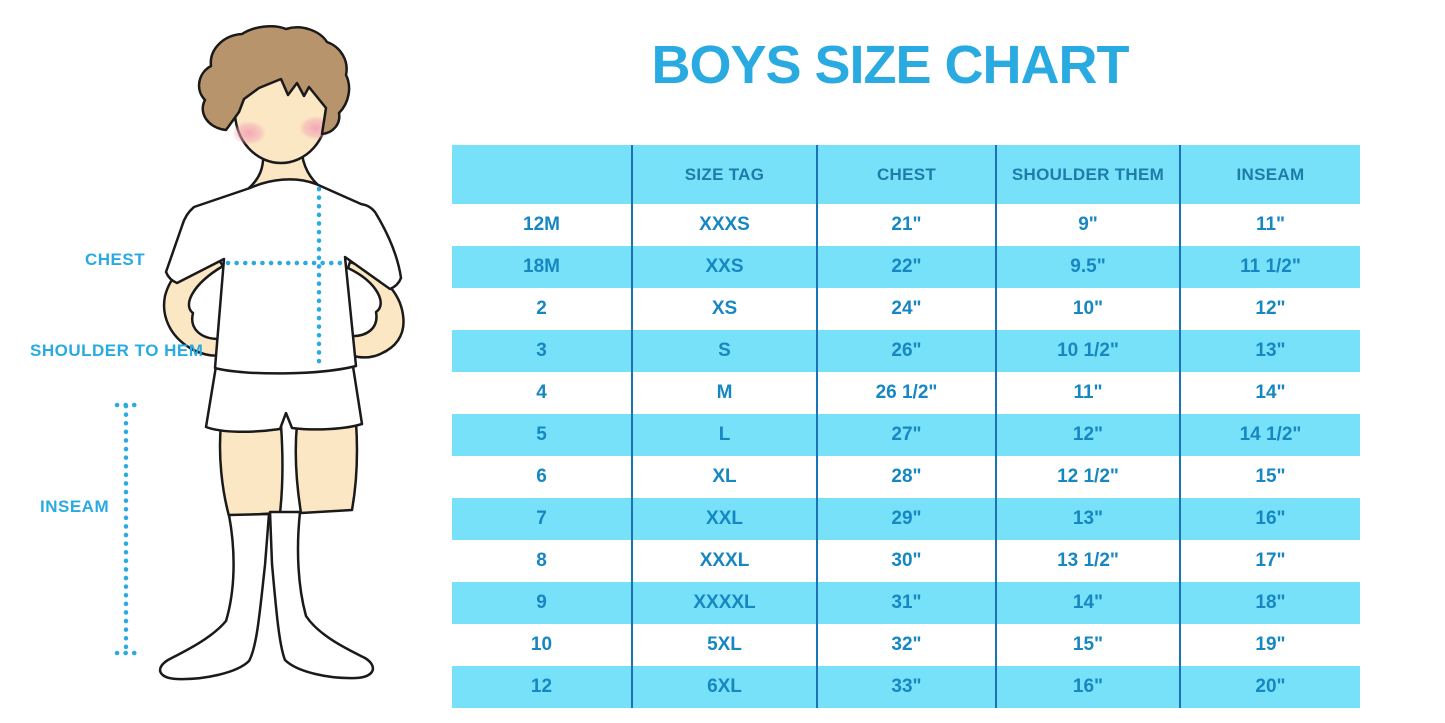 The width and height of the screenshot is (1445, 723). What do you see at coordinates (326, 467) in the screenshot?
I see `right-thigh-shape` at bounding box center [326, 467].